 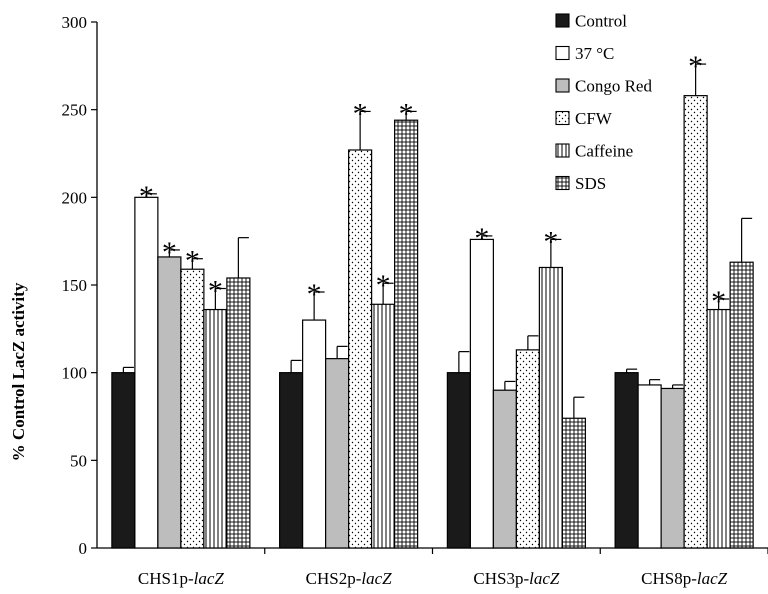 I want to click on y-tick-label: 50, so click(x=78, y=460).